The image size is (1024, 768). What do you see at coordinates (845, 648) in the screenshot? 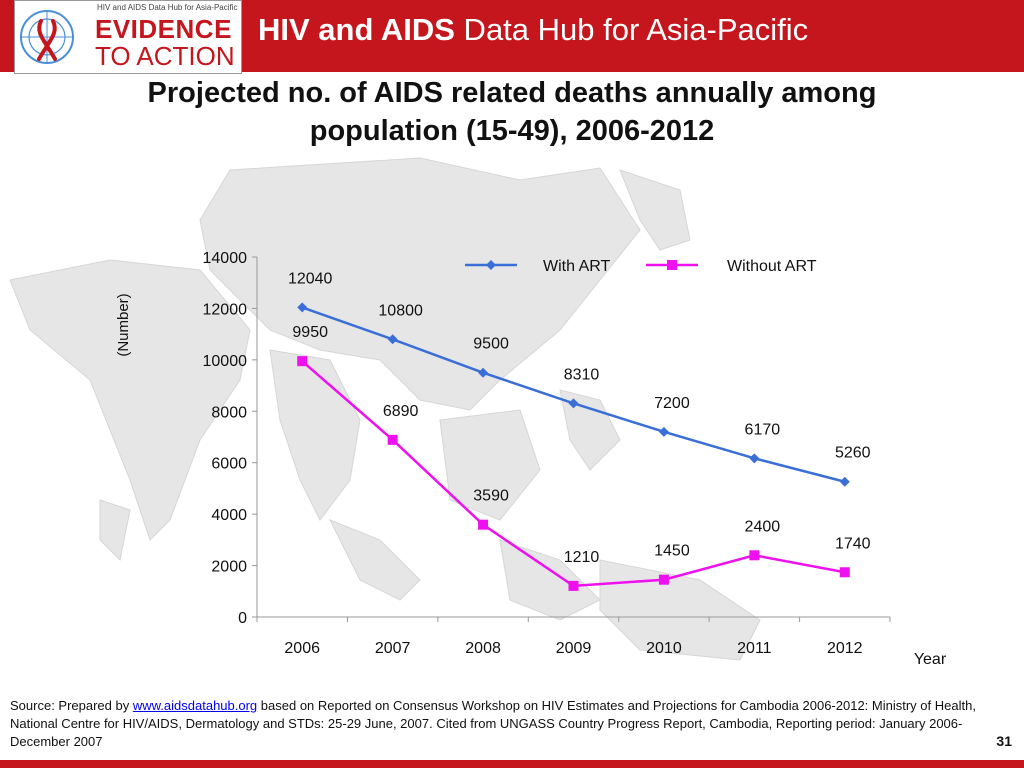
I see `x-tick-label: 2012` at bounding box center [845, 648].